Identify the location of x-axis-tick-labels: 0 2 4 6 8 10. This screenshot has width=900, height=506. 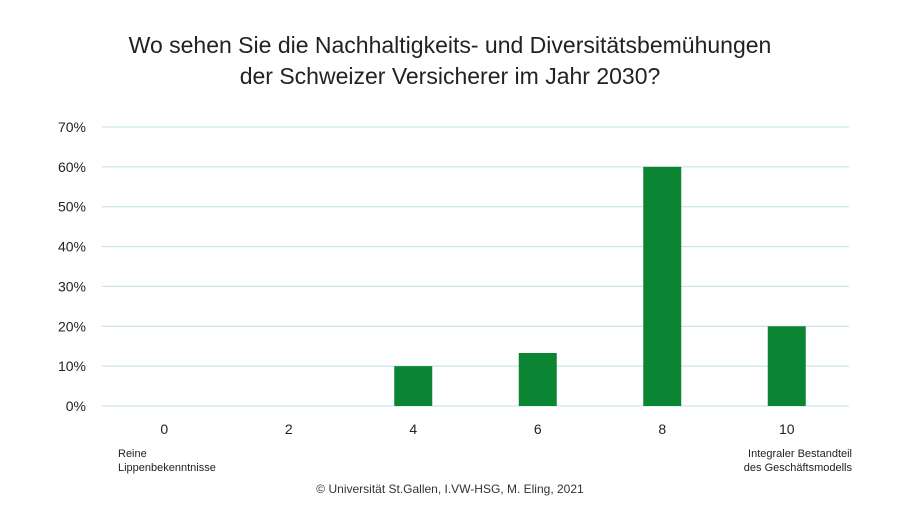
(477, 429).